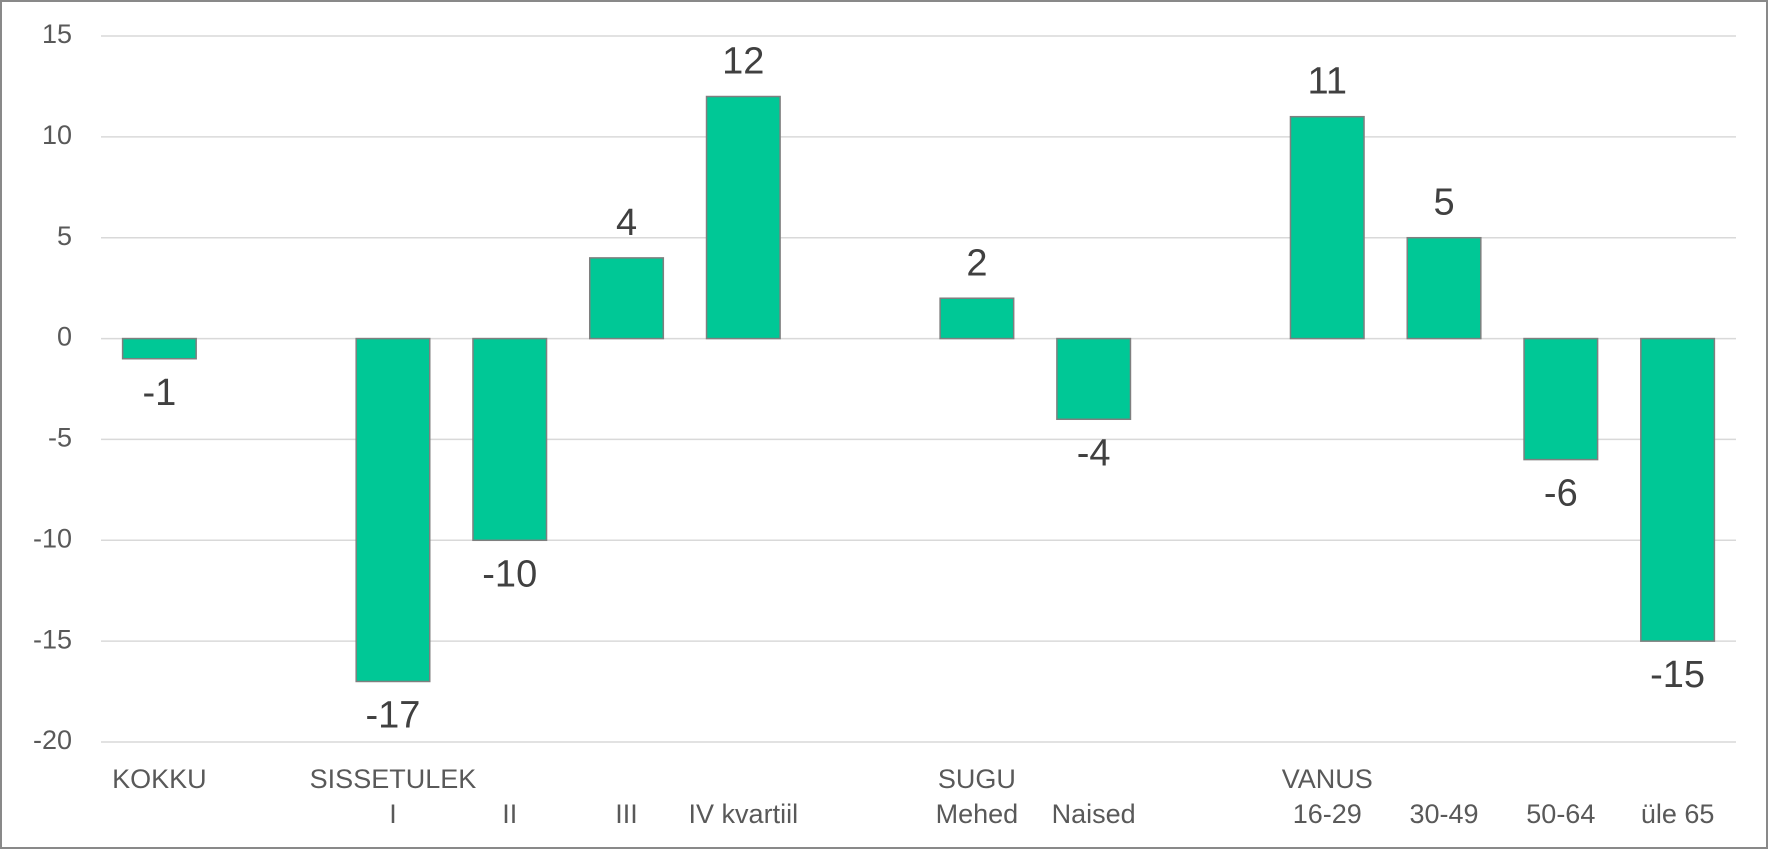  What do you see at coordinates (64, 337) in the screenshot?
I see `y-tick-label: 0` at bounding box center [64, 337].